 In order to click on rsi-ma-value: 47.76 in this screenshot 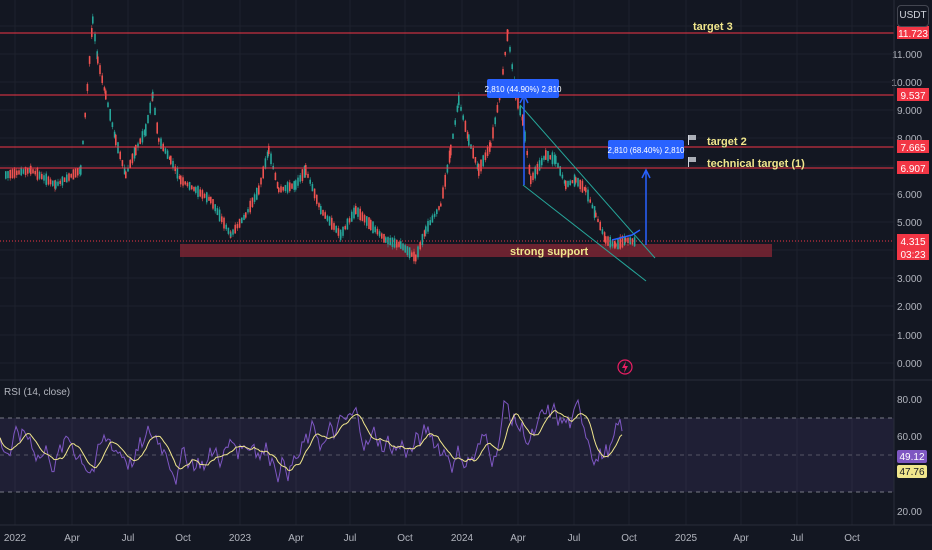, I will do `click(911, 472)`.